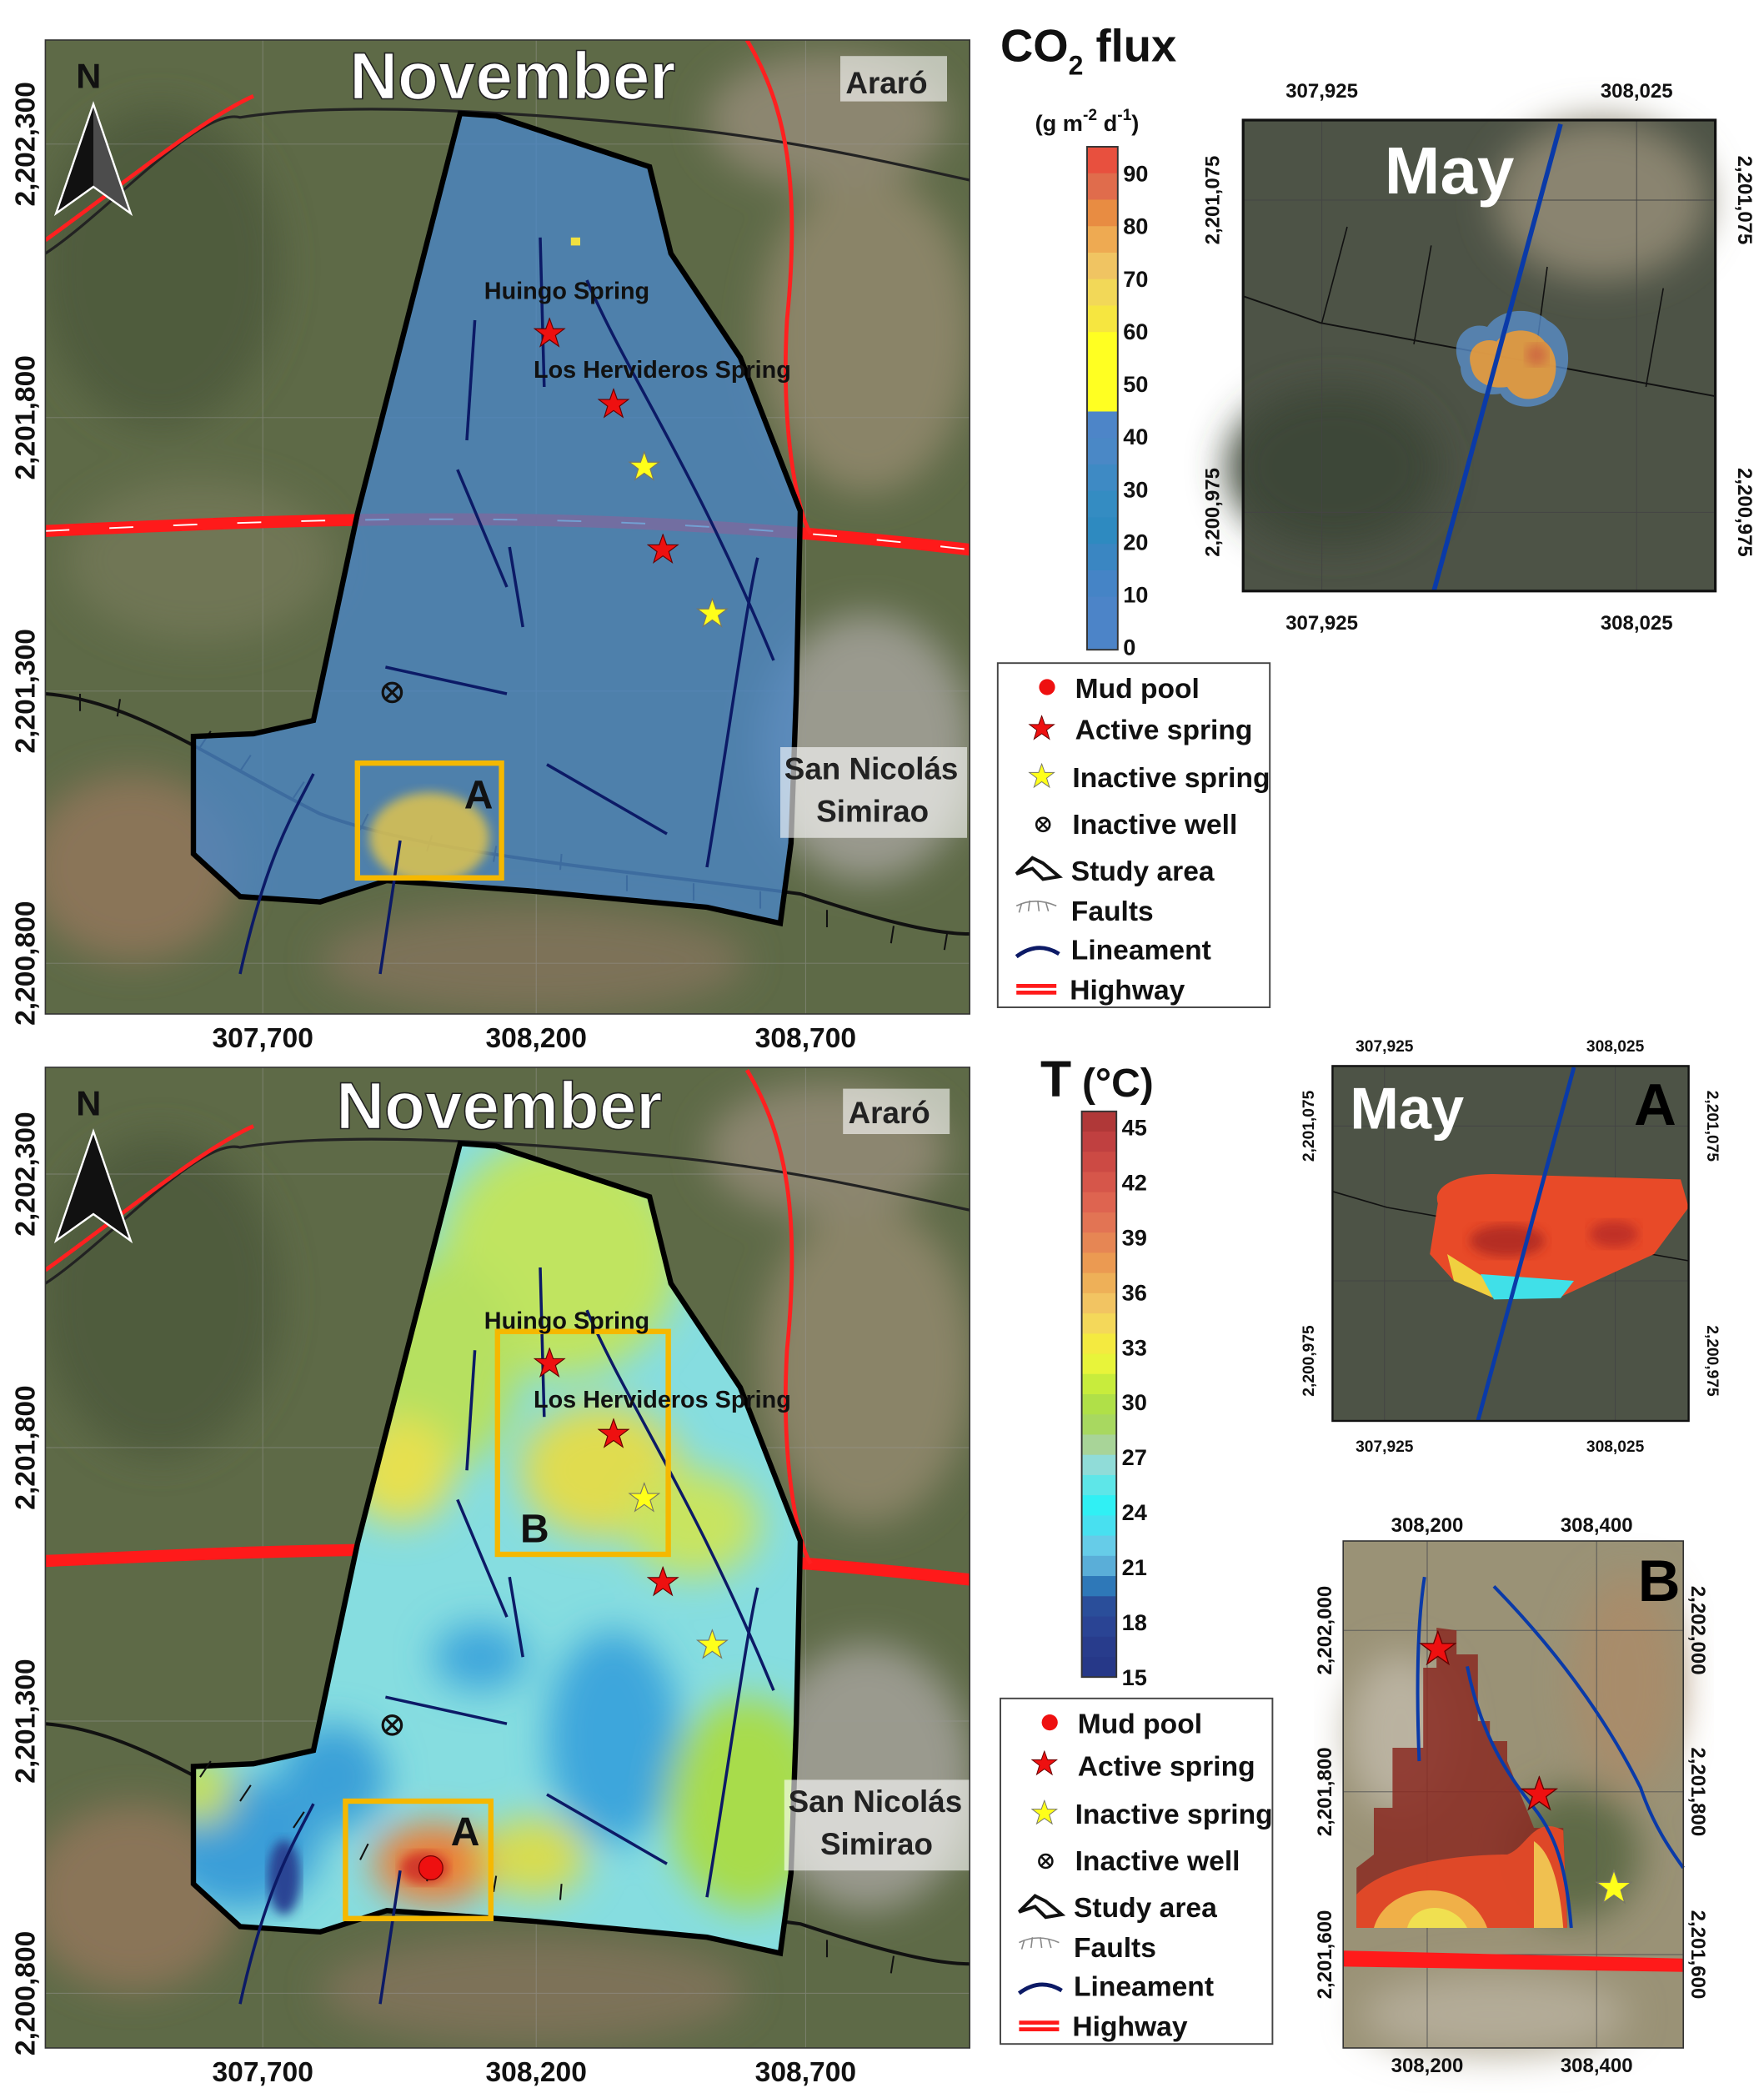  What do you see at coordinates (1049, 1722) in the screenshot?
I see `mud-pool-icon` at bounding box center [1049, 1722].